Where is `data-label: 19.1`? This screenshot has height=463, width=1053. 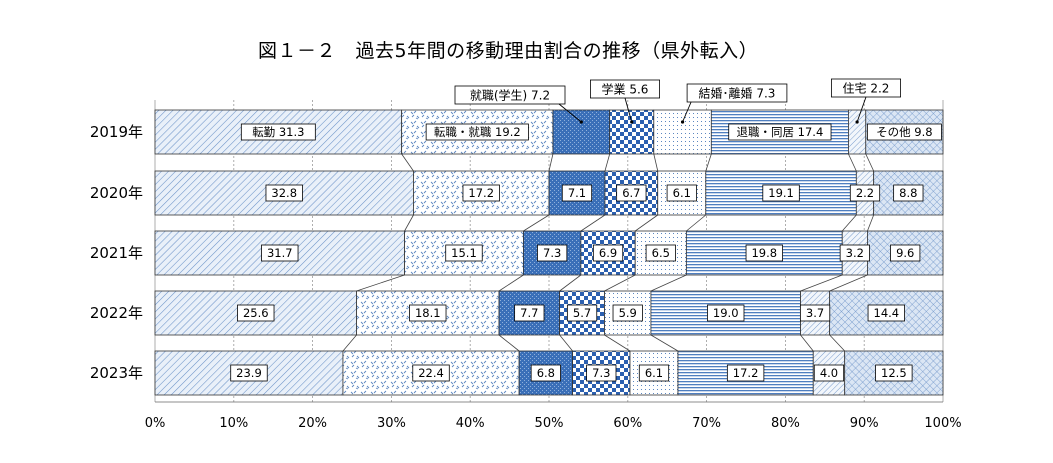
data-label: 19.1 is located at coordinates (781, 193).